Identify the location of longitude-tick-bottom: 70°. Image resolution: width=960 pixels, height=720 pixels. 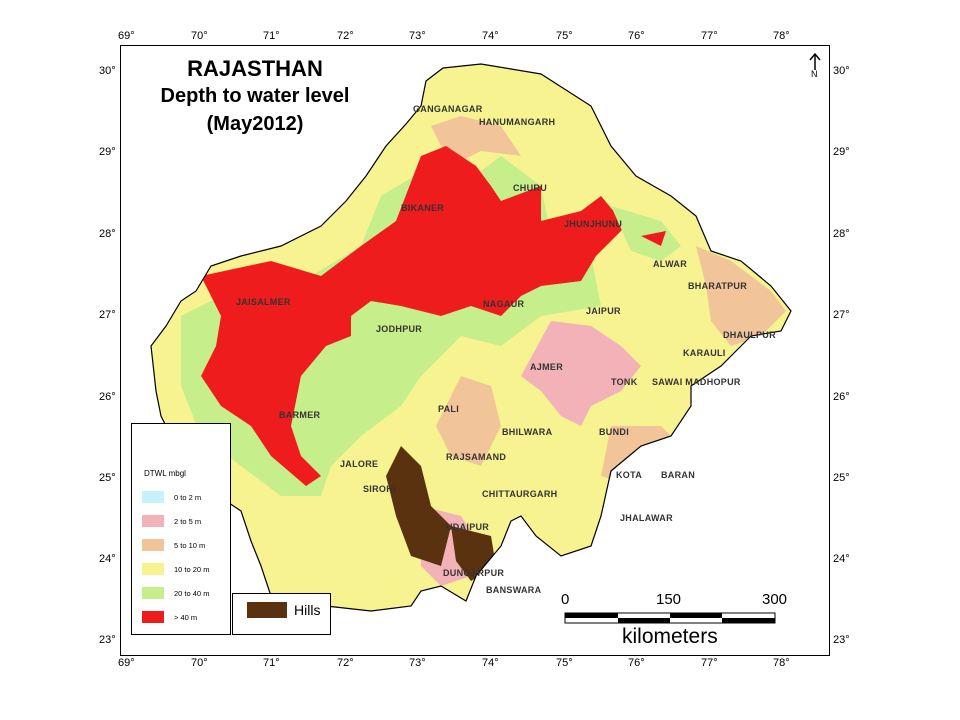
(199, 663).